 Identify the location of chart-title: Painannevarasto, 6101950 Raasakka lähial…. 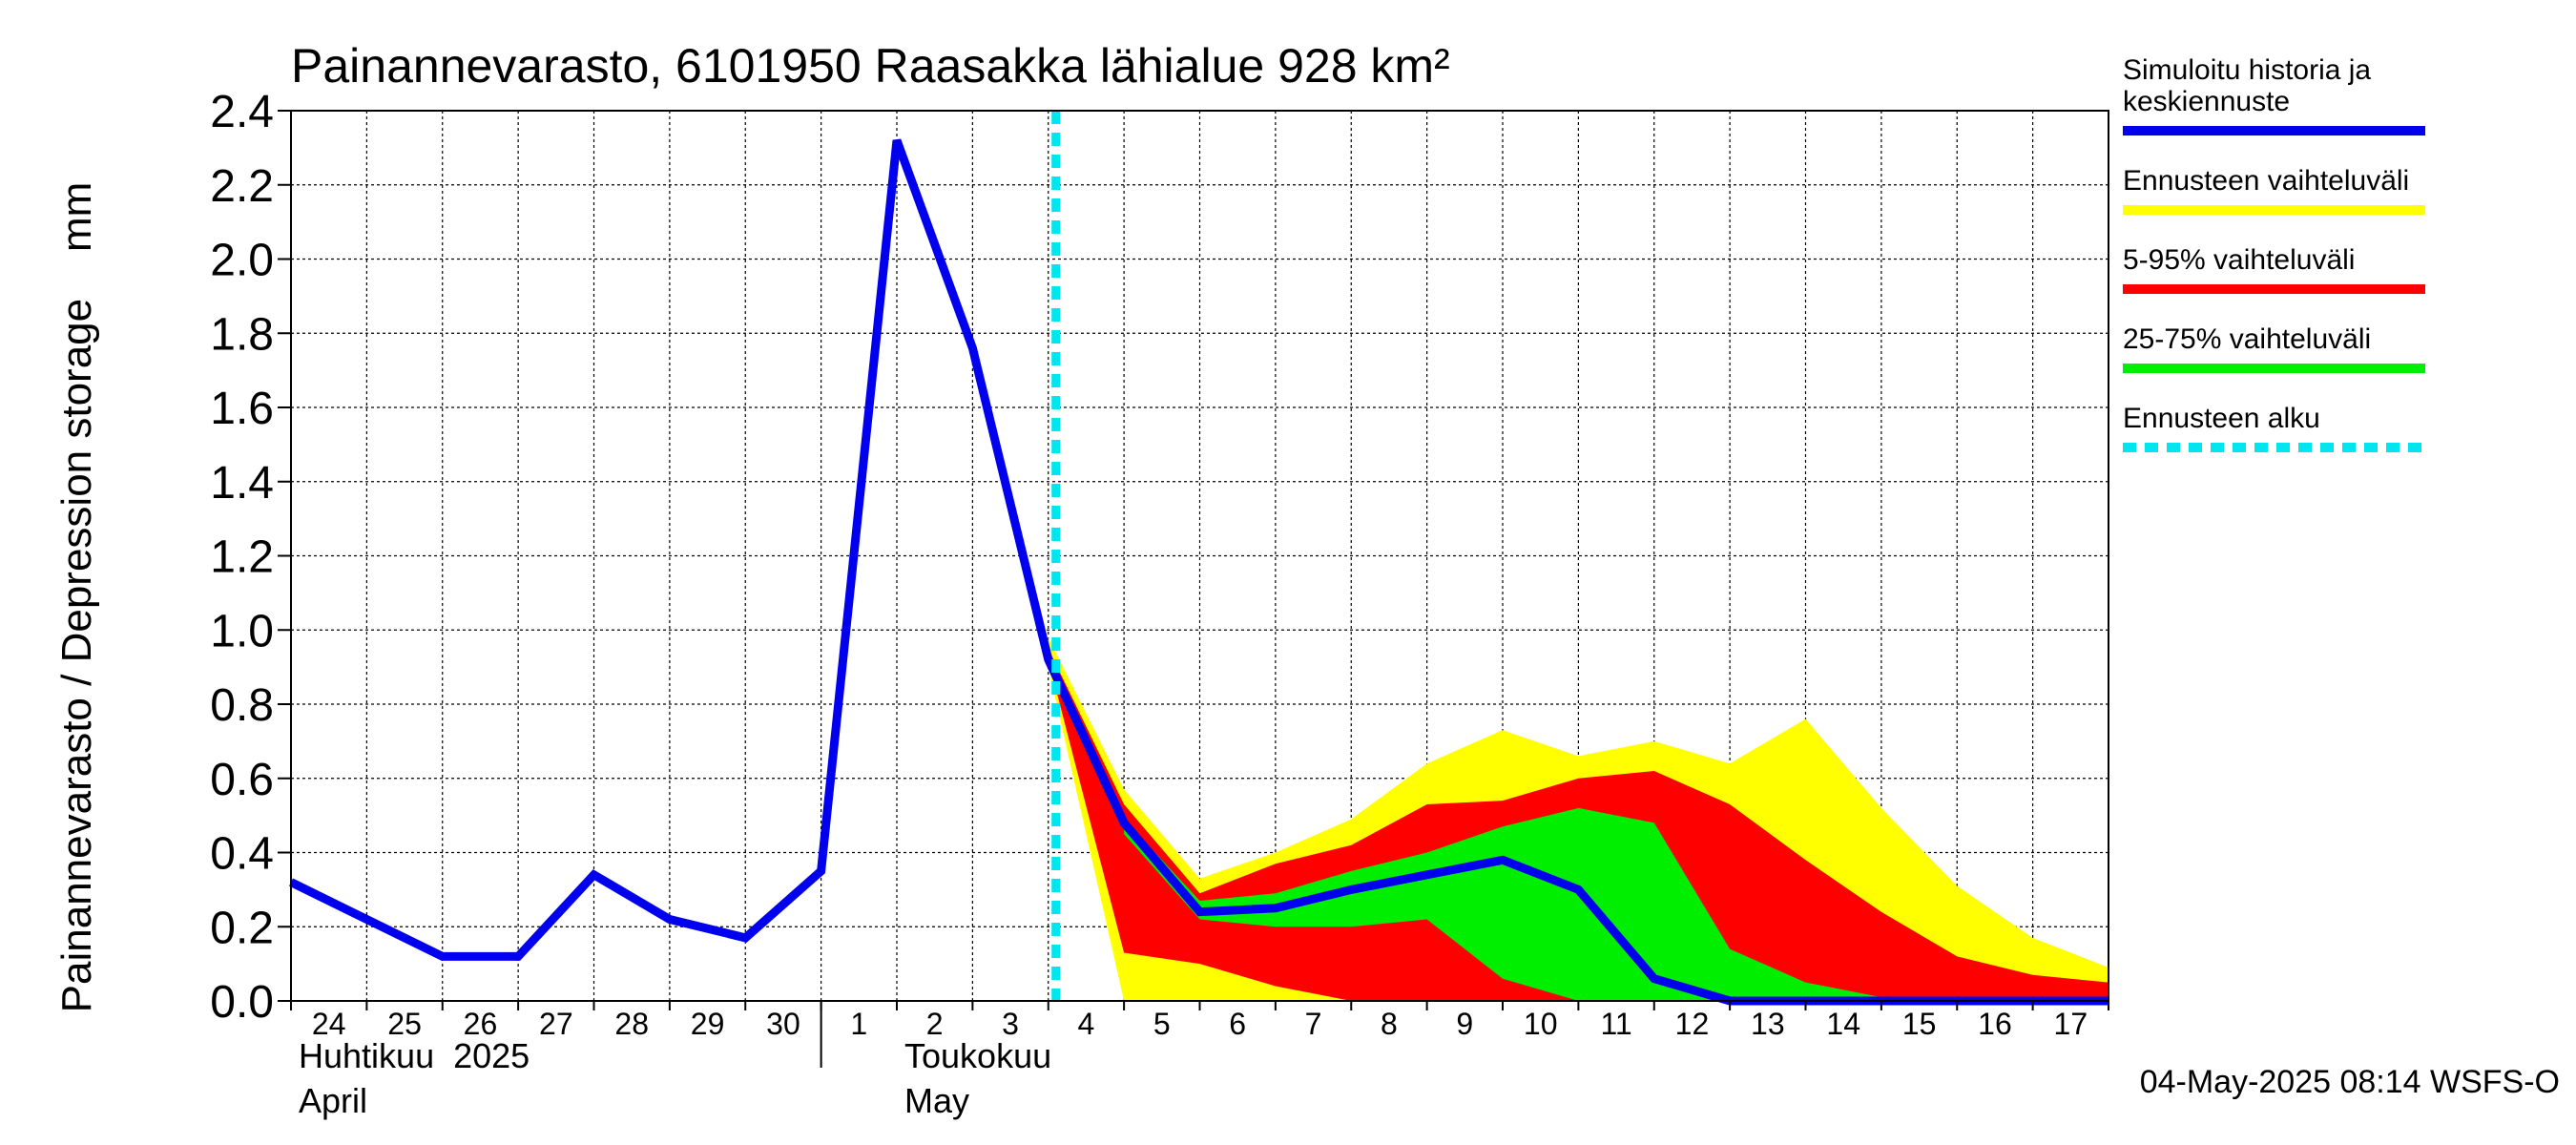
(870, 66).